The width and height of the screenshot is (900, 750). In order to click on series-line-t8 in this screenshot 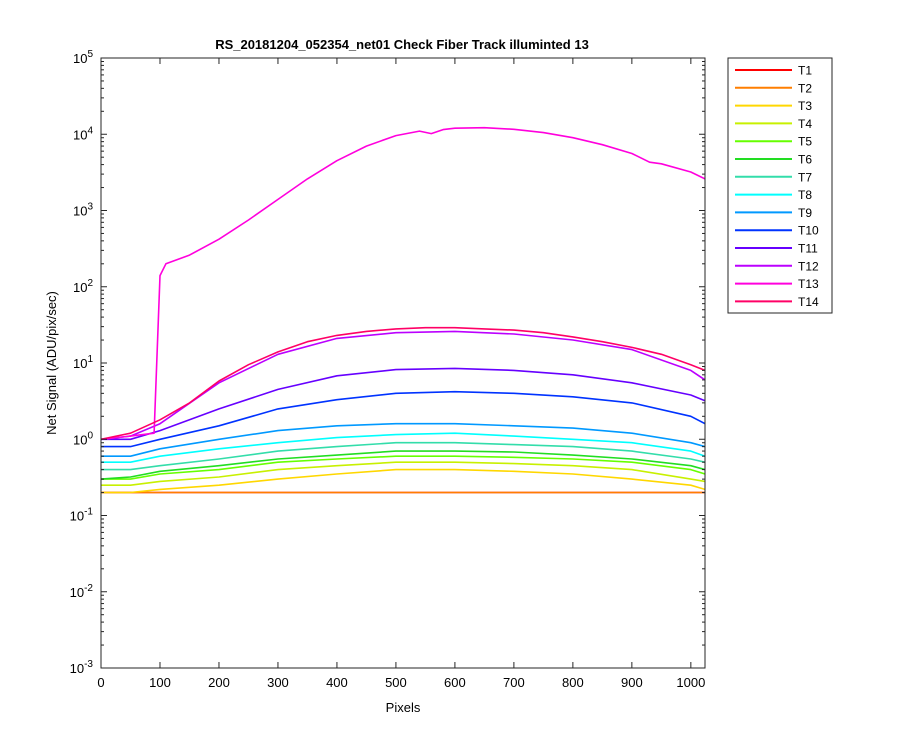, I will do `click(403, 448)`.